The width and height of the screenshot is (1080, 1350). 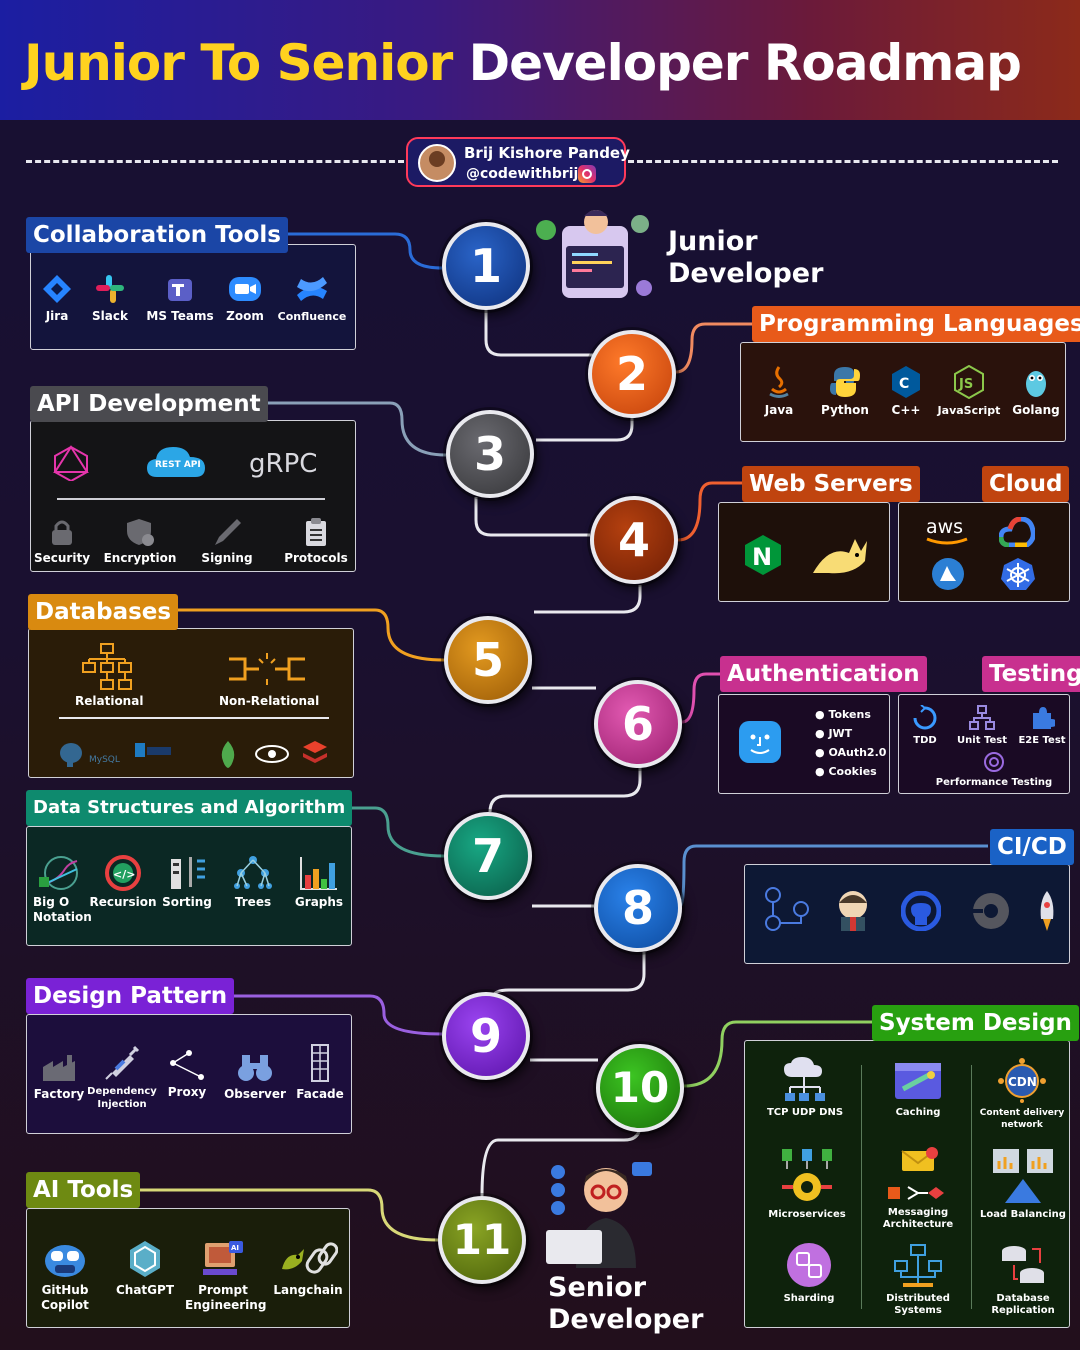 I want to click on ms-teams-item: MS Teams, so click(x=180, y=298).